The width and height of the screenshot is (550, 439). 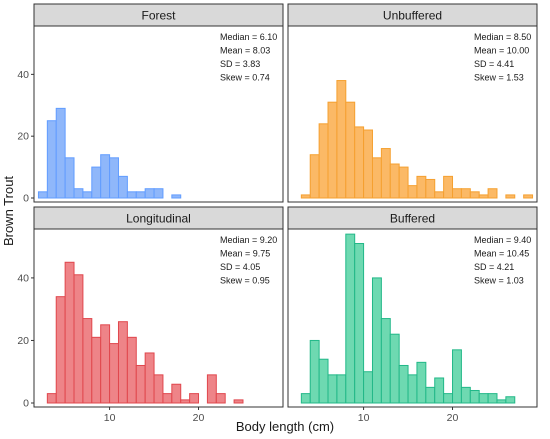 I want to click on stat-annotation: Median = 6.10, so click(x=248, y=37).